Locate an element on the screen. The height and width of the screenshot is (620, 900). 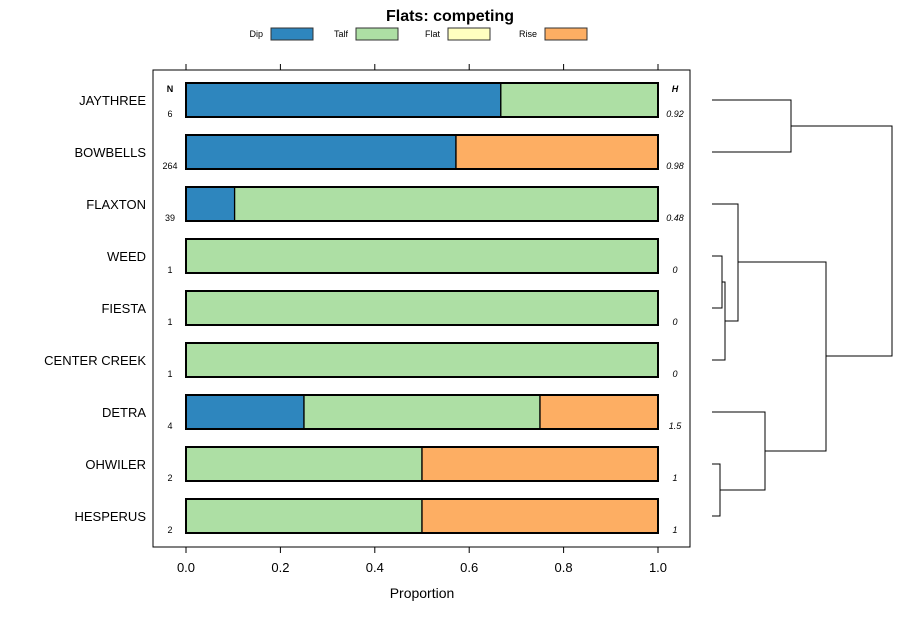
legend-label-dip: Dip is located at coordinates (256, 34).